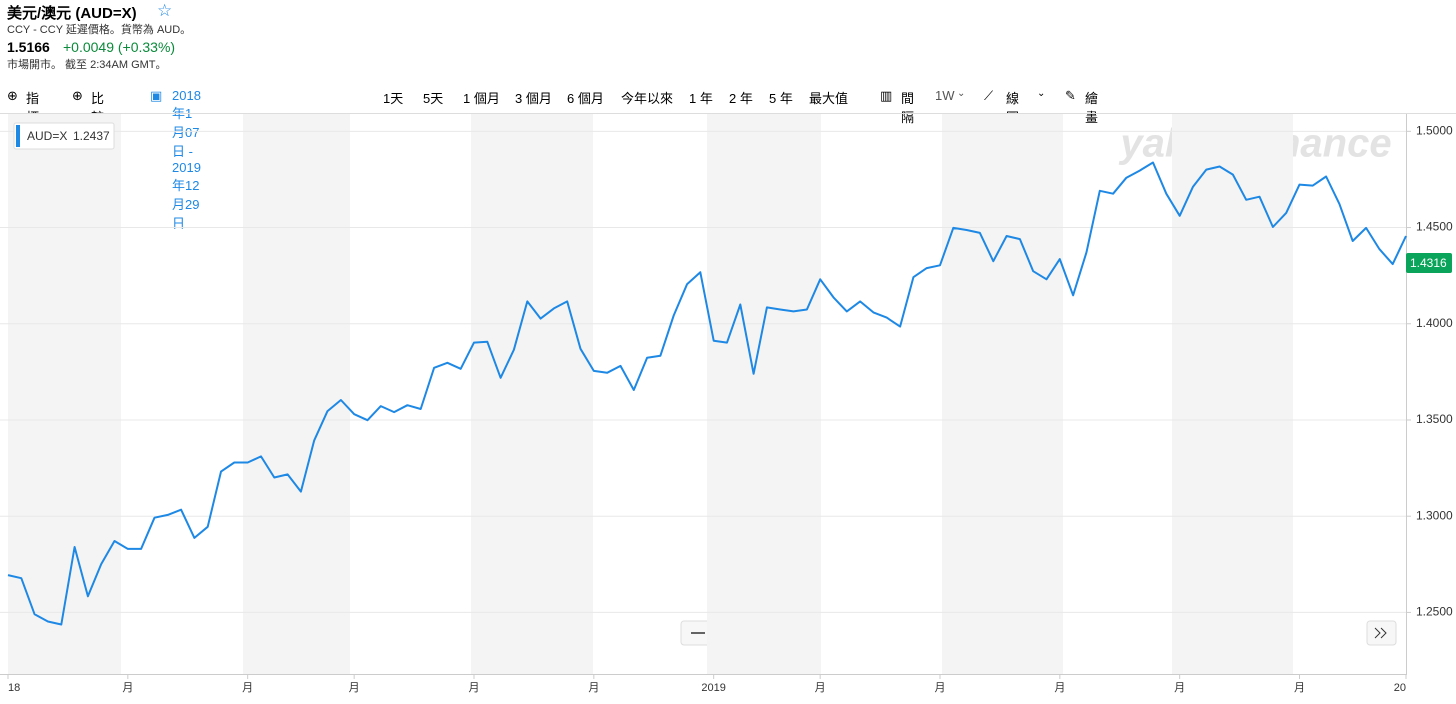  I want to click on last-price-tag, so click(1429, 262).